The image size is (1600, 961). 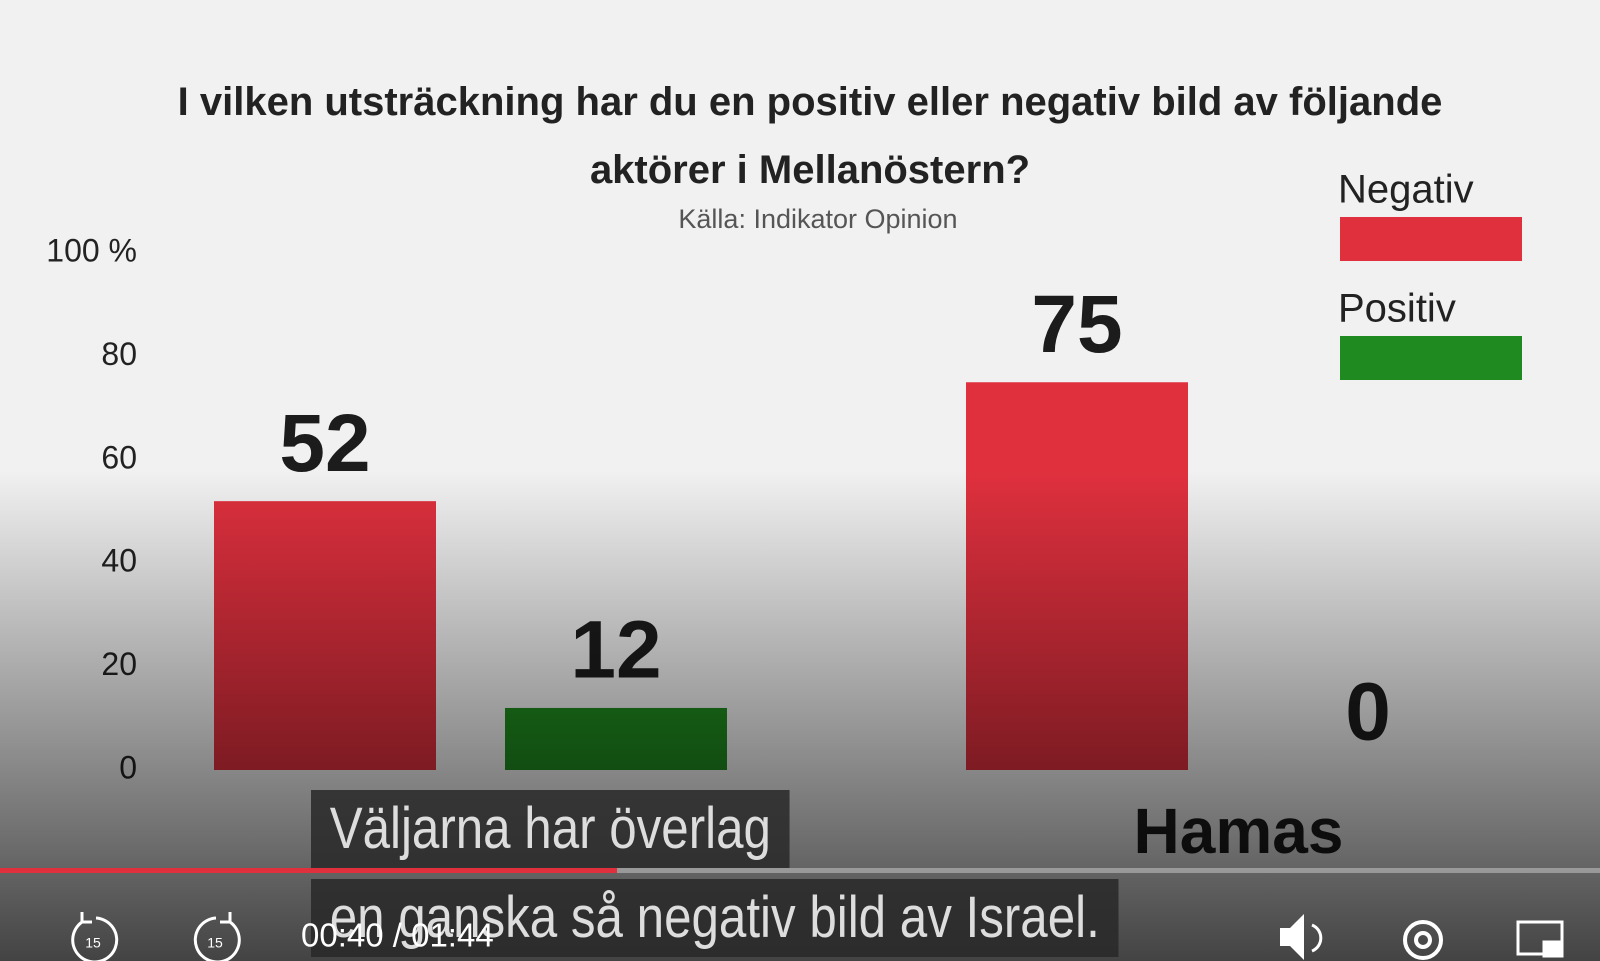 What do you see at coordinates (308, 870) in the screenshot?
I see `progress-played` at bounding box center [308, 870].